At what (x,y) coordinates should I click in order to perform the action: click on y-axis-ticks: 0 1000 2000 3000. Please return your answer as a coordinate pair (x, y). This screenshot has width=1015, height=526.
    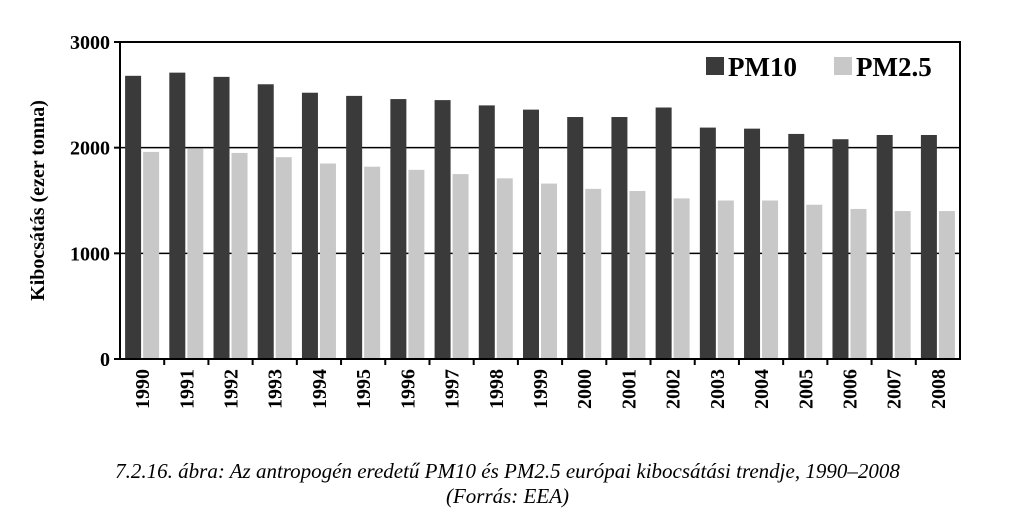
    Looking at the image, I should click on (95, 201).